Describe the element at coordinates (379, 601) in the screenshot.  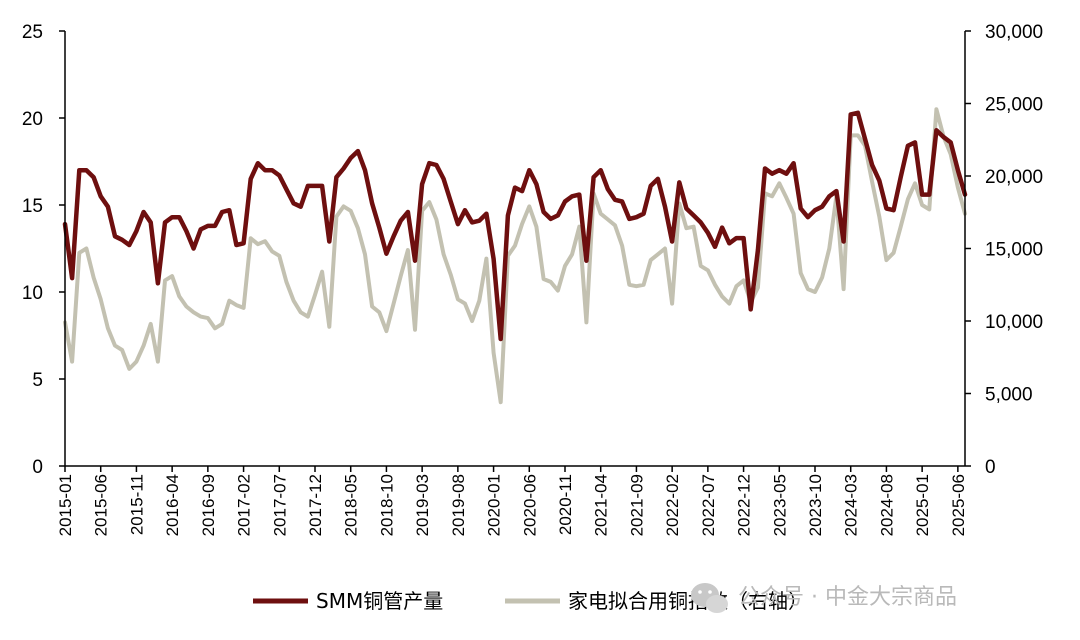
I see `legend-label-smm: SMM铜管产量` at that location.